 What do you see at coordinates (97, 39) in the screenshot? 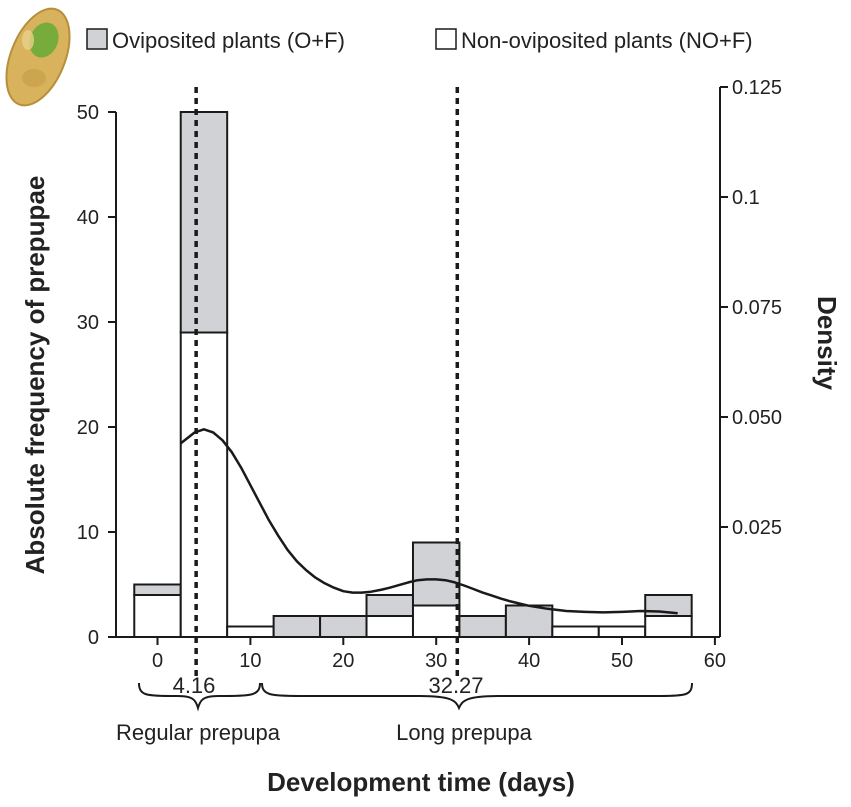
I see `legend-swatch-oviposited` at bounding box center [97, 39].